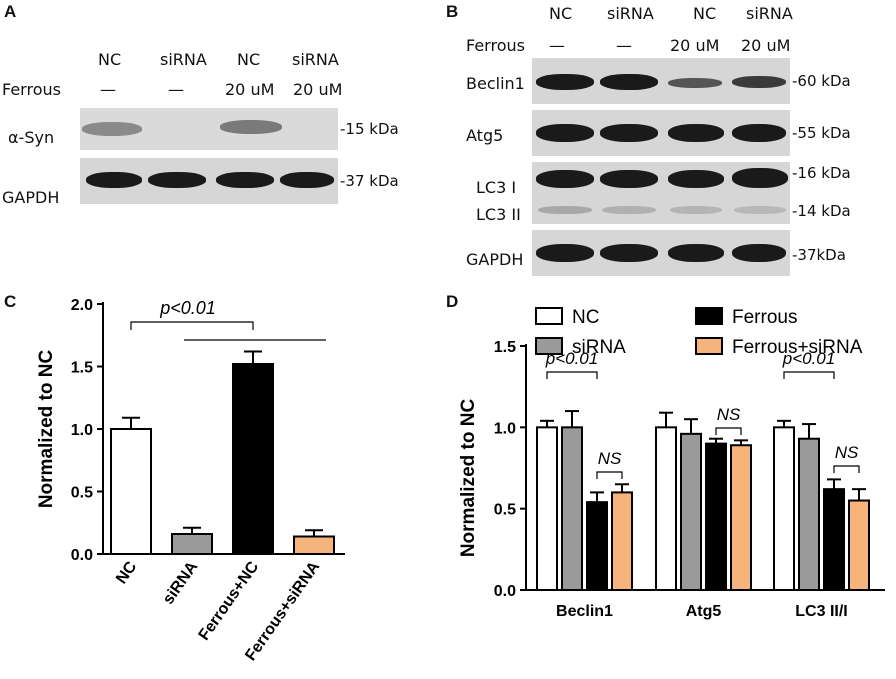 This screenshot has height=679, width=896. What do you see at coordinates (695, 45) in the screenshot?
I see `panel-b-ferrous-3: 20 uM` at bounding box center [695, 45].